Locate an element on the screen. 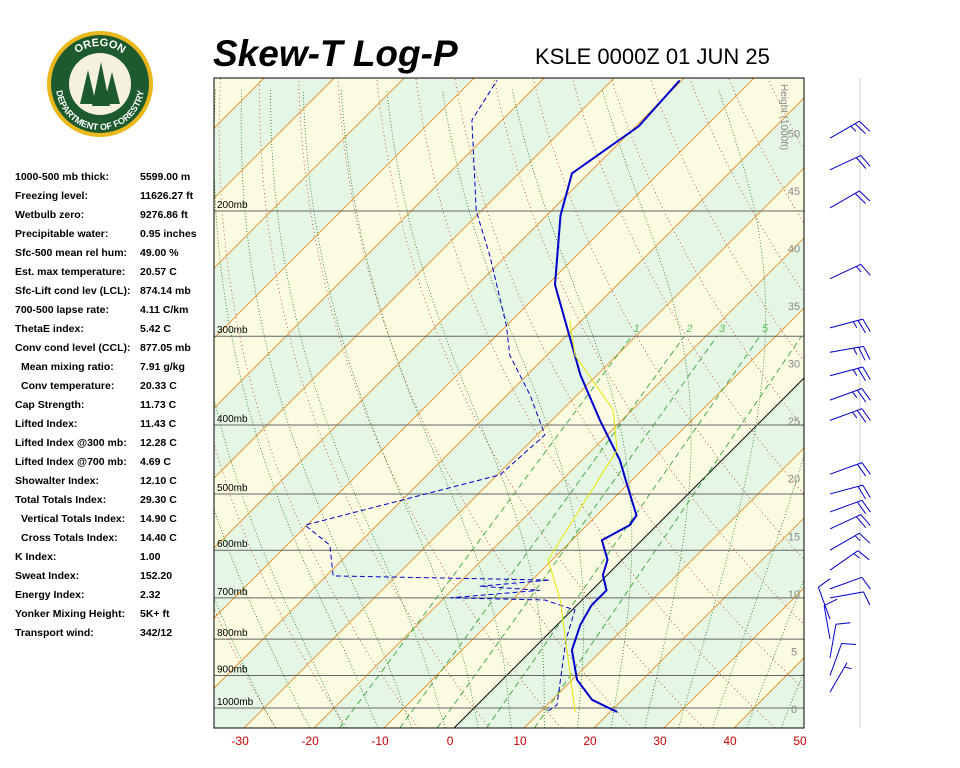 The width and height of the screenshot is (960, 768). logo-text: OREGON is located at coordinates (99, 46).